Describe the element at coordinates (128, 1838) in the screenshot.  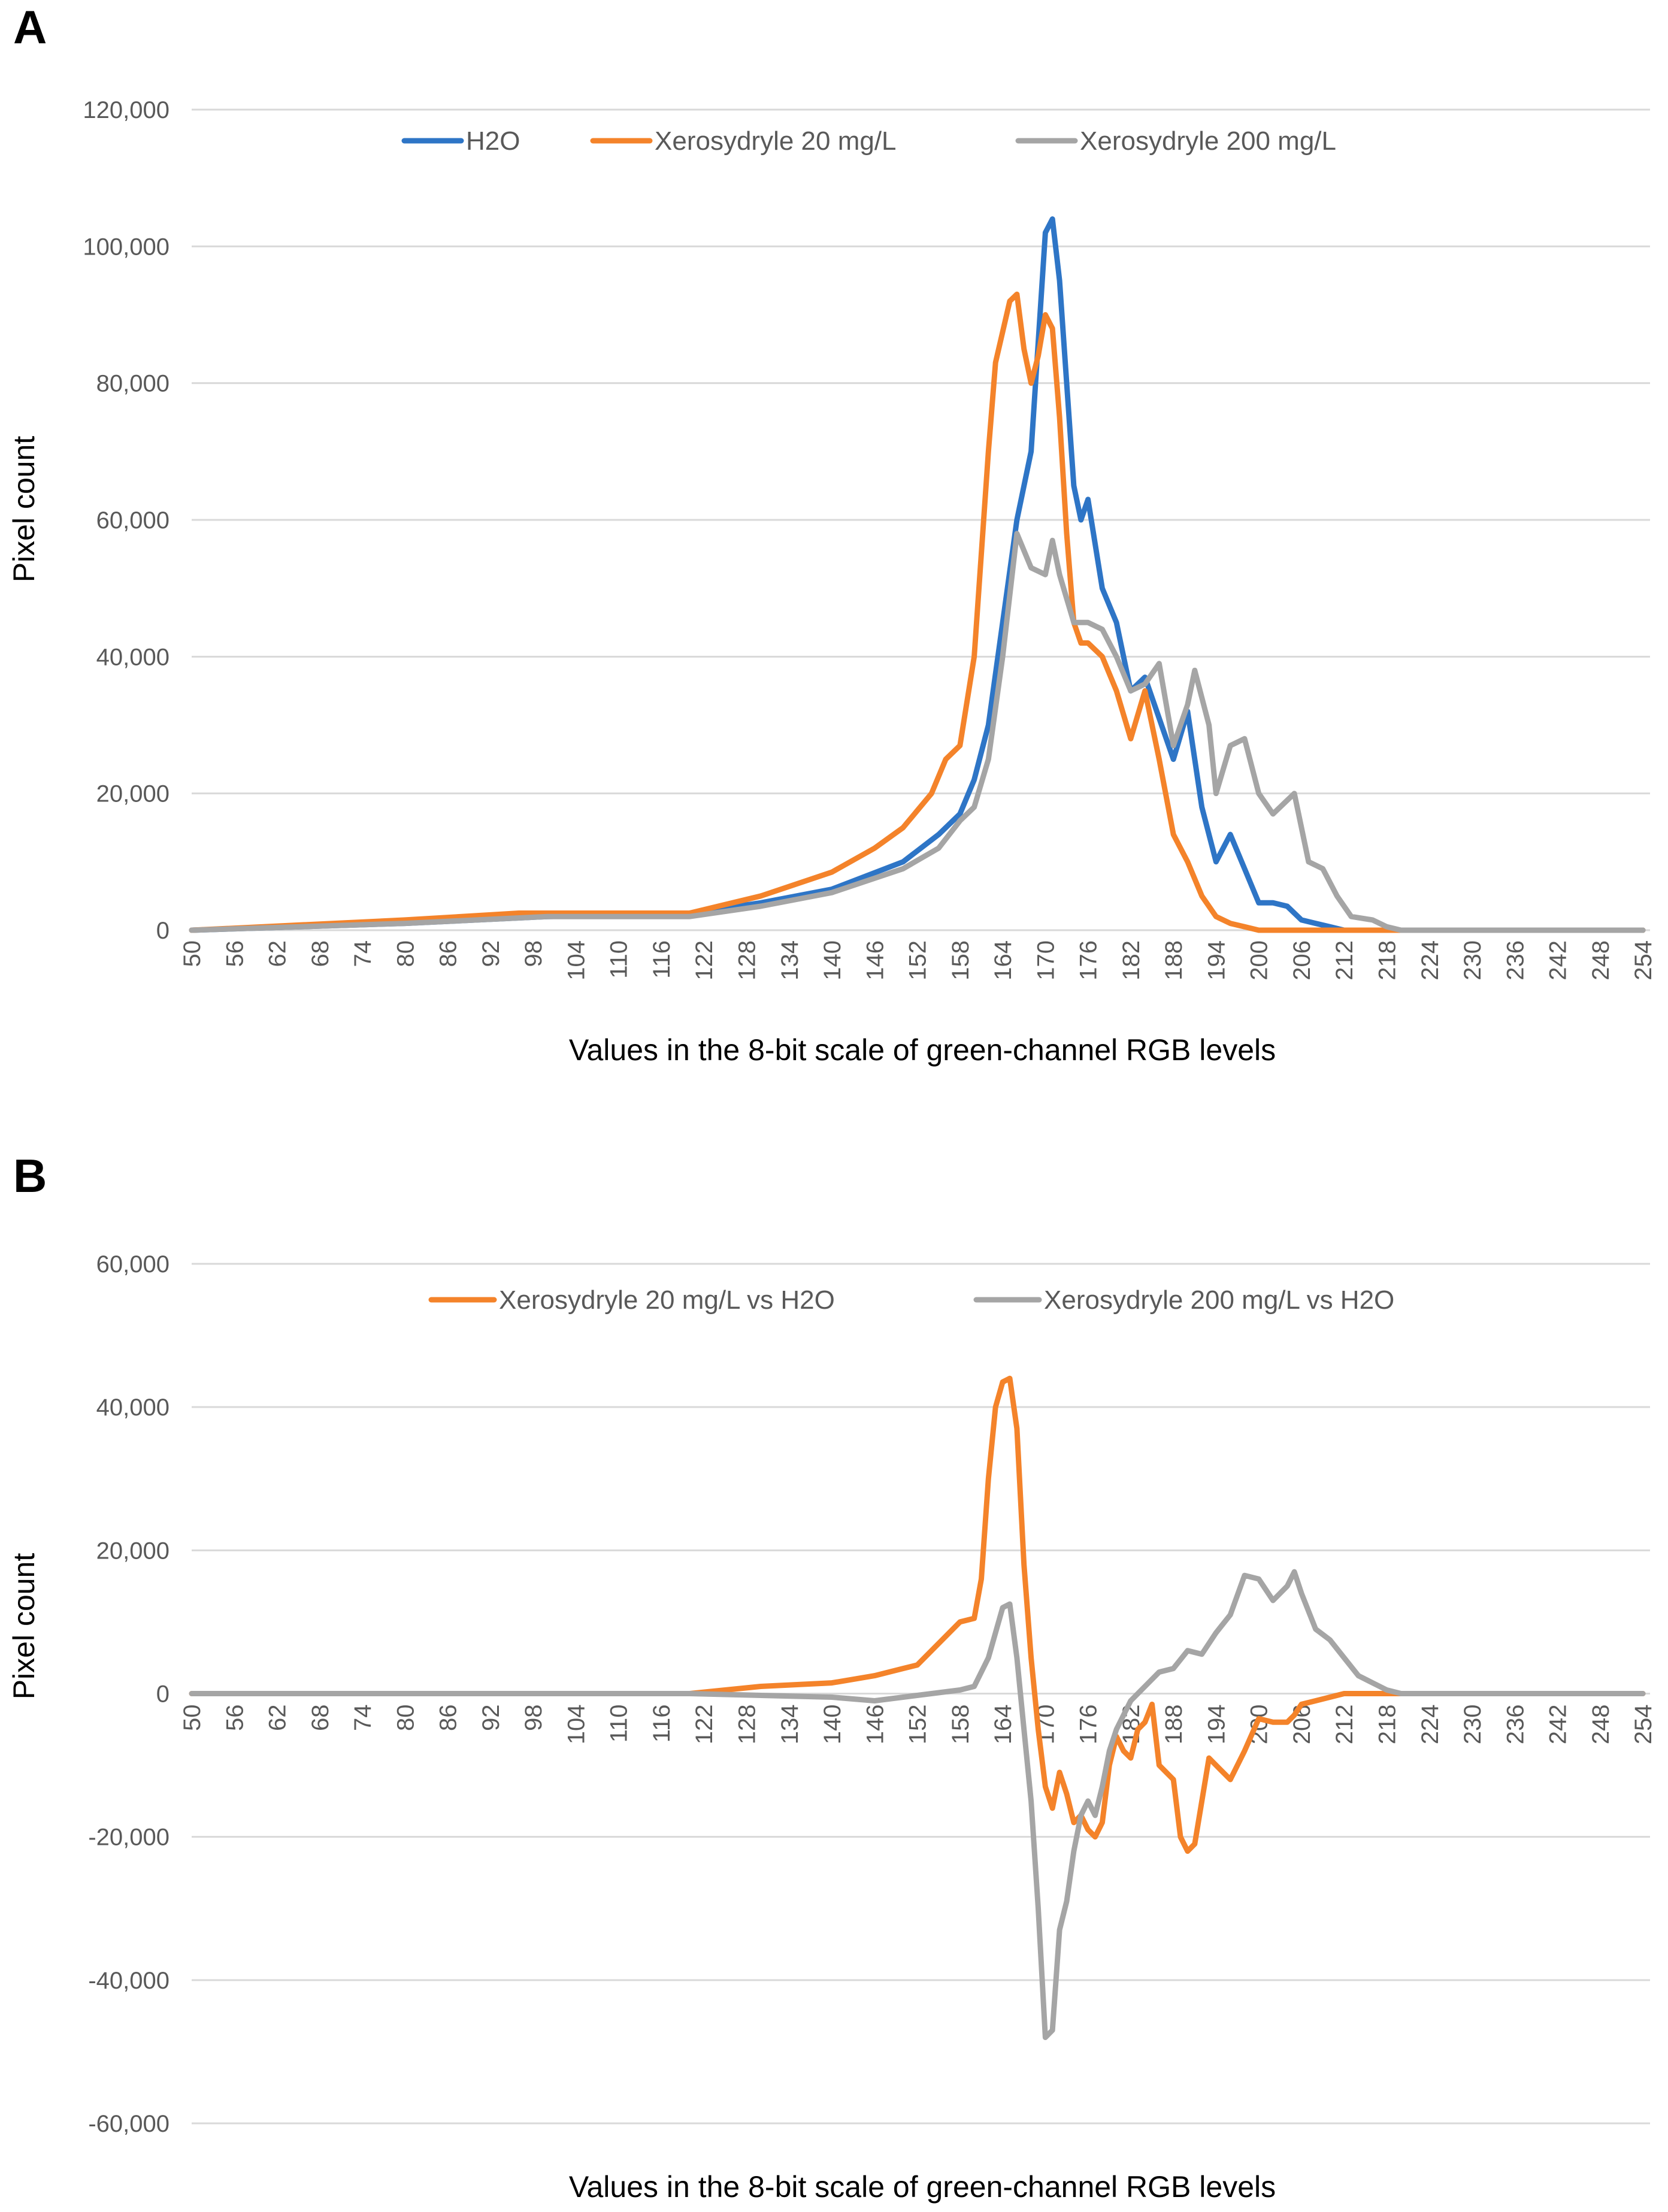
I see `y-tick-label: -20,000` at that location.